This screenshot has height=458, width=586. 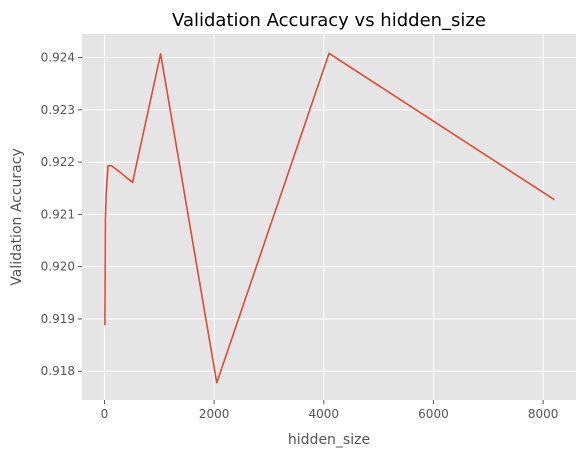 I want to click on x-tick-label: 4000, so click(x=324, y=414).